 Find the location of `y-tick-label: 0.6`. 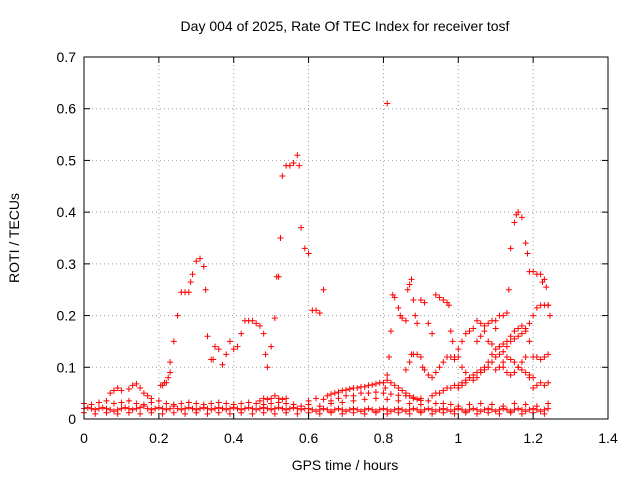

y-tick-label: 0.6 is located at coordinates (67, 109).